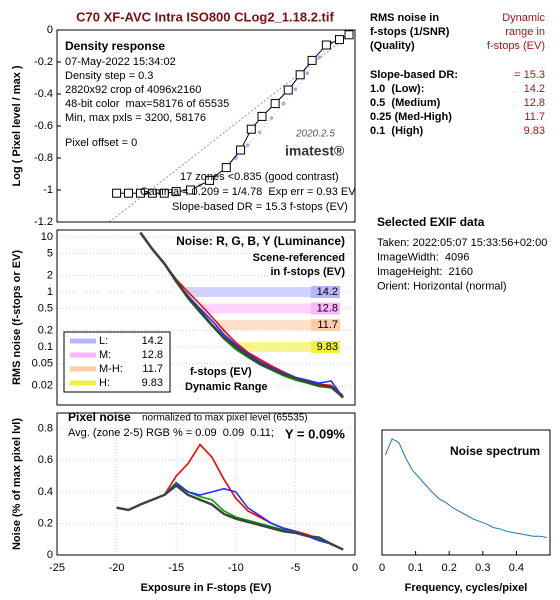 This screenshot has height=600, width=560. Describe the element at coordinates (226, 387) in the screenshot. I see `annotation: Dynamic Range` at that location.